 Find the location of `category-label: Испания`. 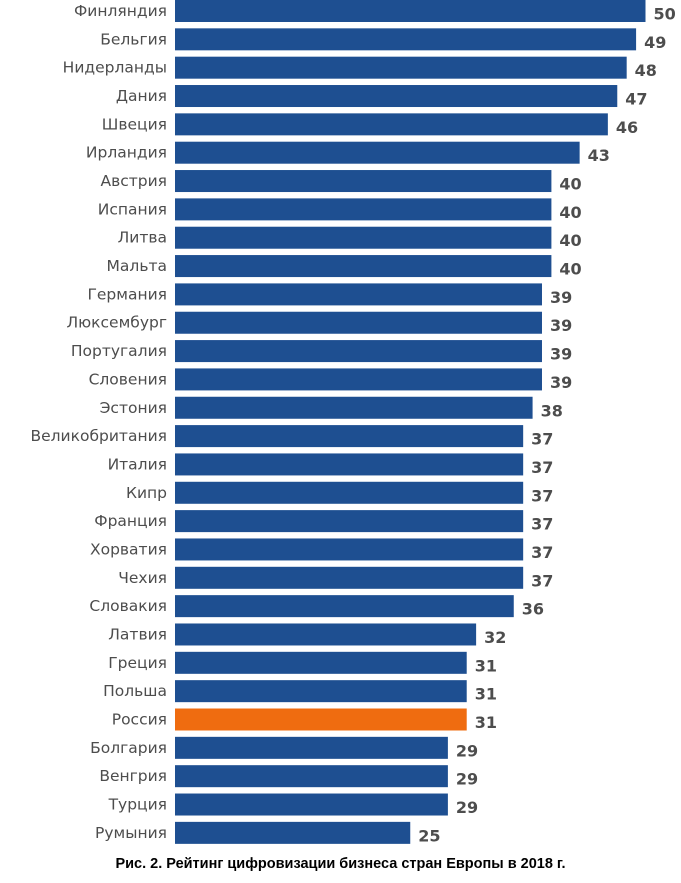

category-label: Испания is located at coordinates (132, 209).